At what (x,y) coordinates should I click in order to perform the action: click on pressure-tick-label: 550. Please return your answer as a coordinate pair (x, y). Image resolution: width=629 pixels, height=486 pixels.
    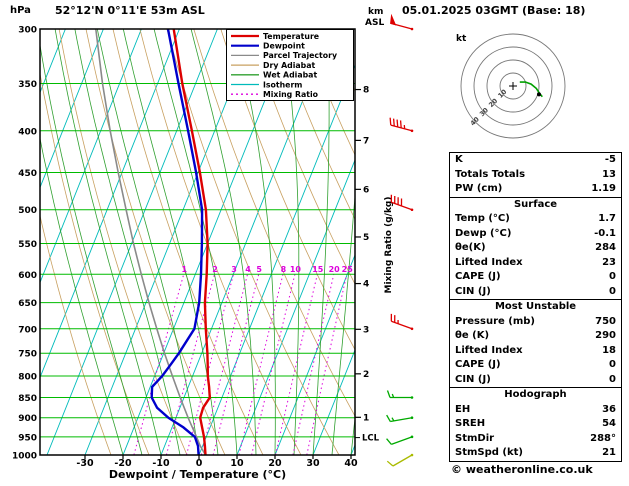
    Looking at the image, I should click on (27, 245).